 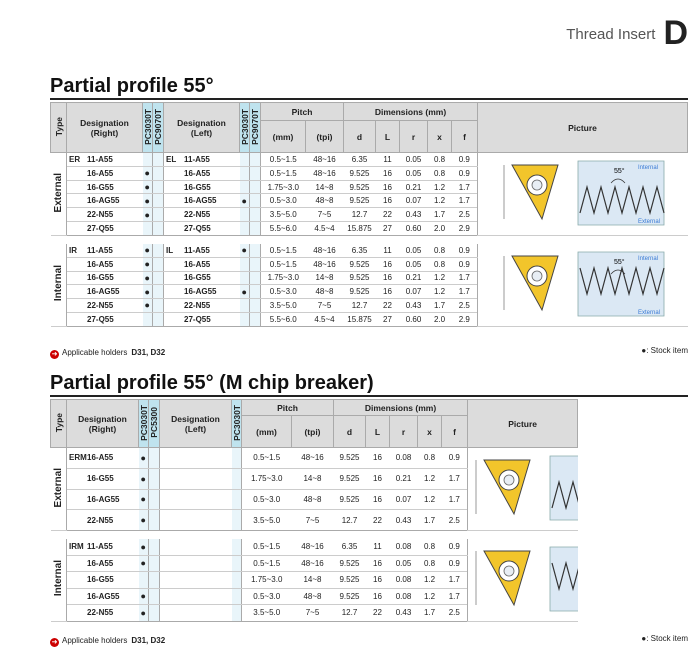 I want to click on designation-right: 16-AG55, so click(x=104, y=291).